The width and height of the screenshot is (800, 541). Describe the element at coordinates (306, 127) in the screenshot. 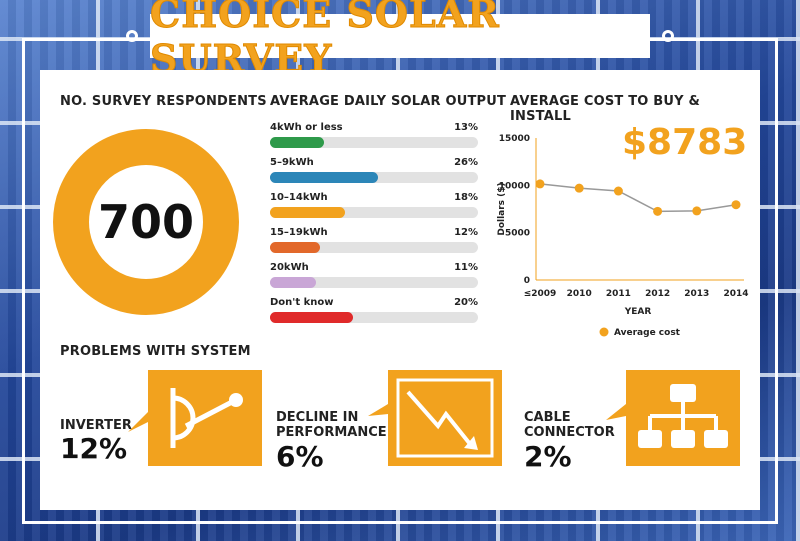

I see `bar-category-label: 4kWh or less` at that location.